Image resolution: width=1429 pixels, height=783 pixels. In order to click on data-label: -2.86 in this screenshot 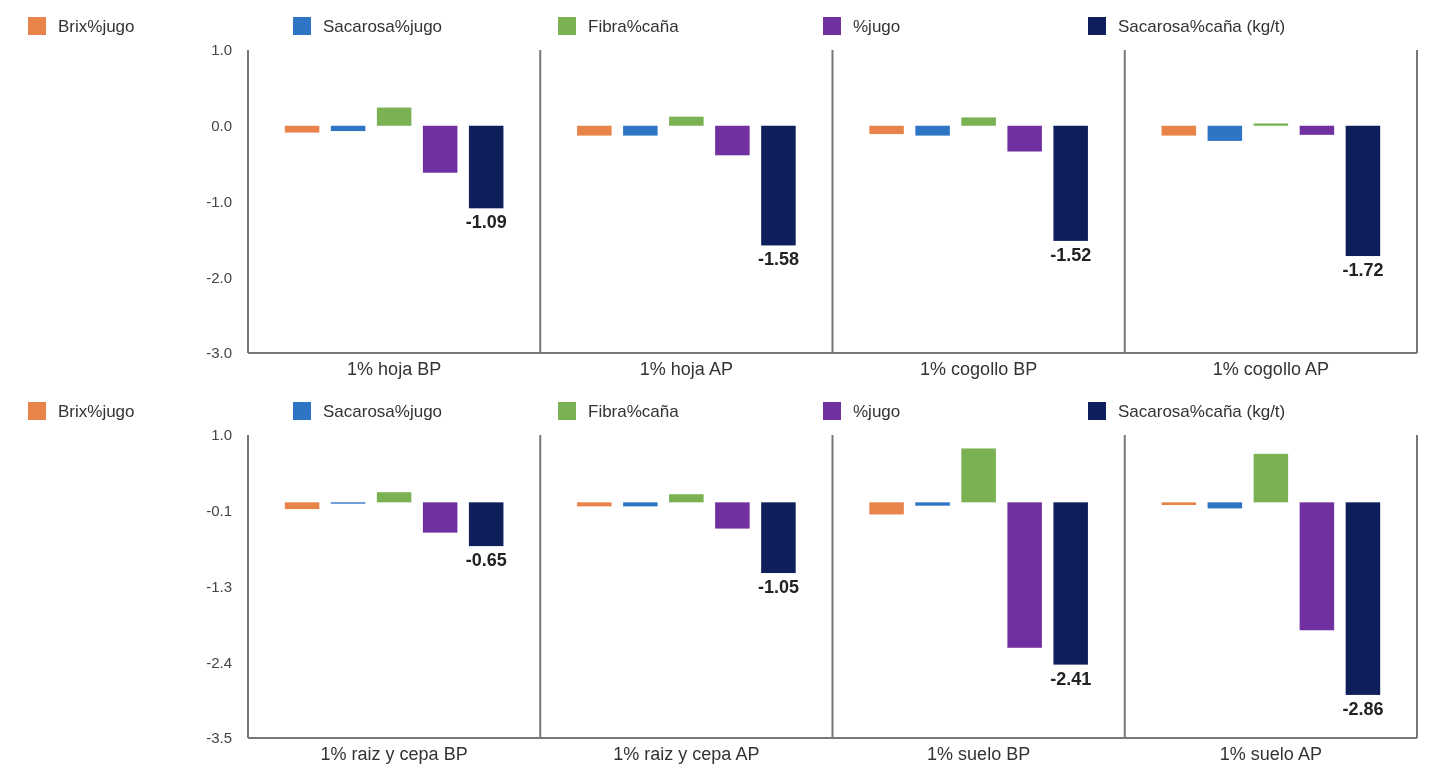, I will do `click(1363, 708)`.